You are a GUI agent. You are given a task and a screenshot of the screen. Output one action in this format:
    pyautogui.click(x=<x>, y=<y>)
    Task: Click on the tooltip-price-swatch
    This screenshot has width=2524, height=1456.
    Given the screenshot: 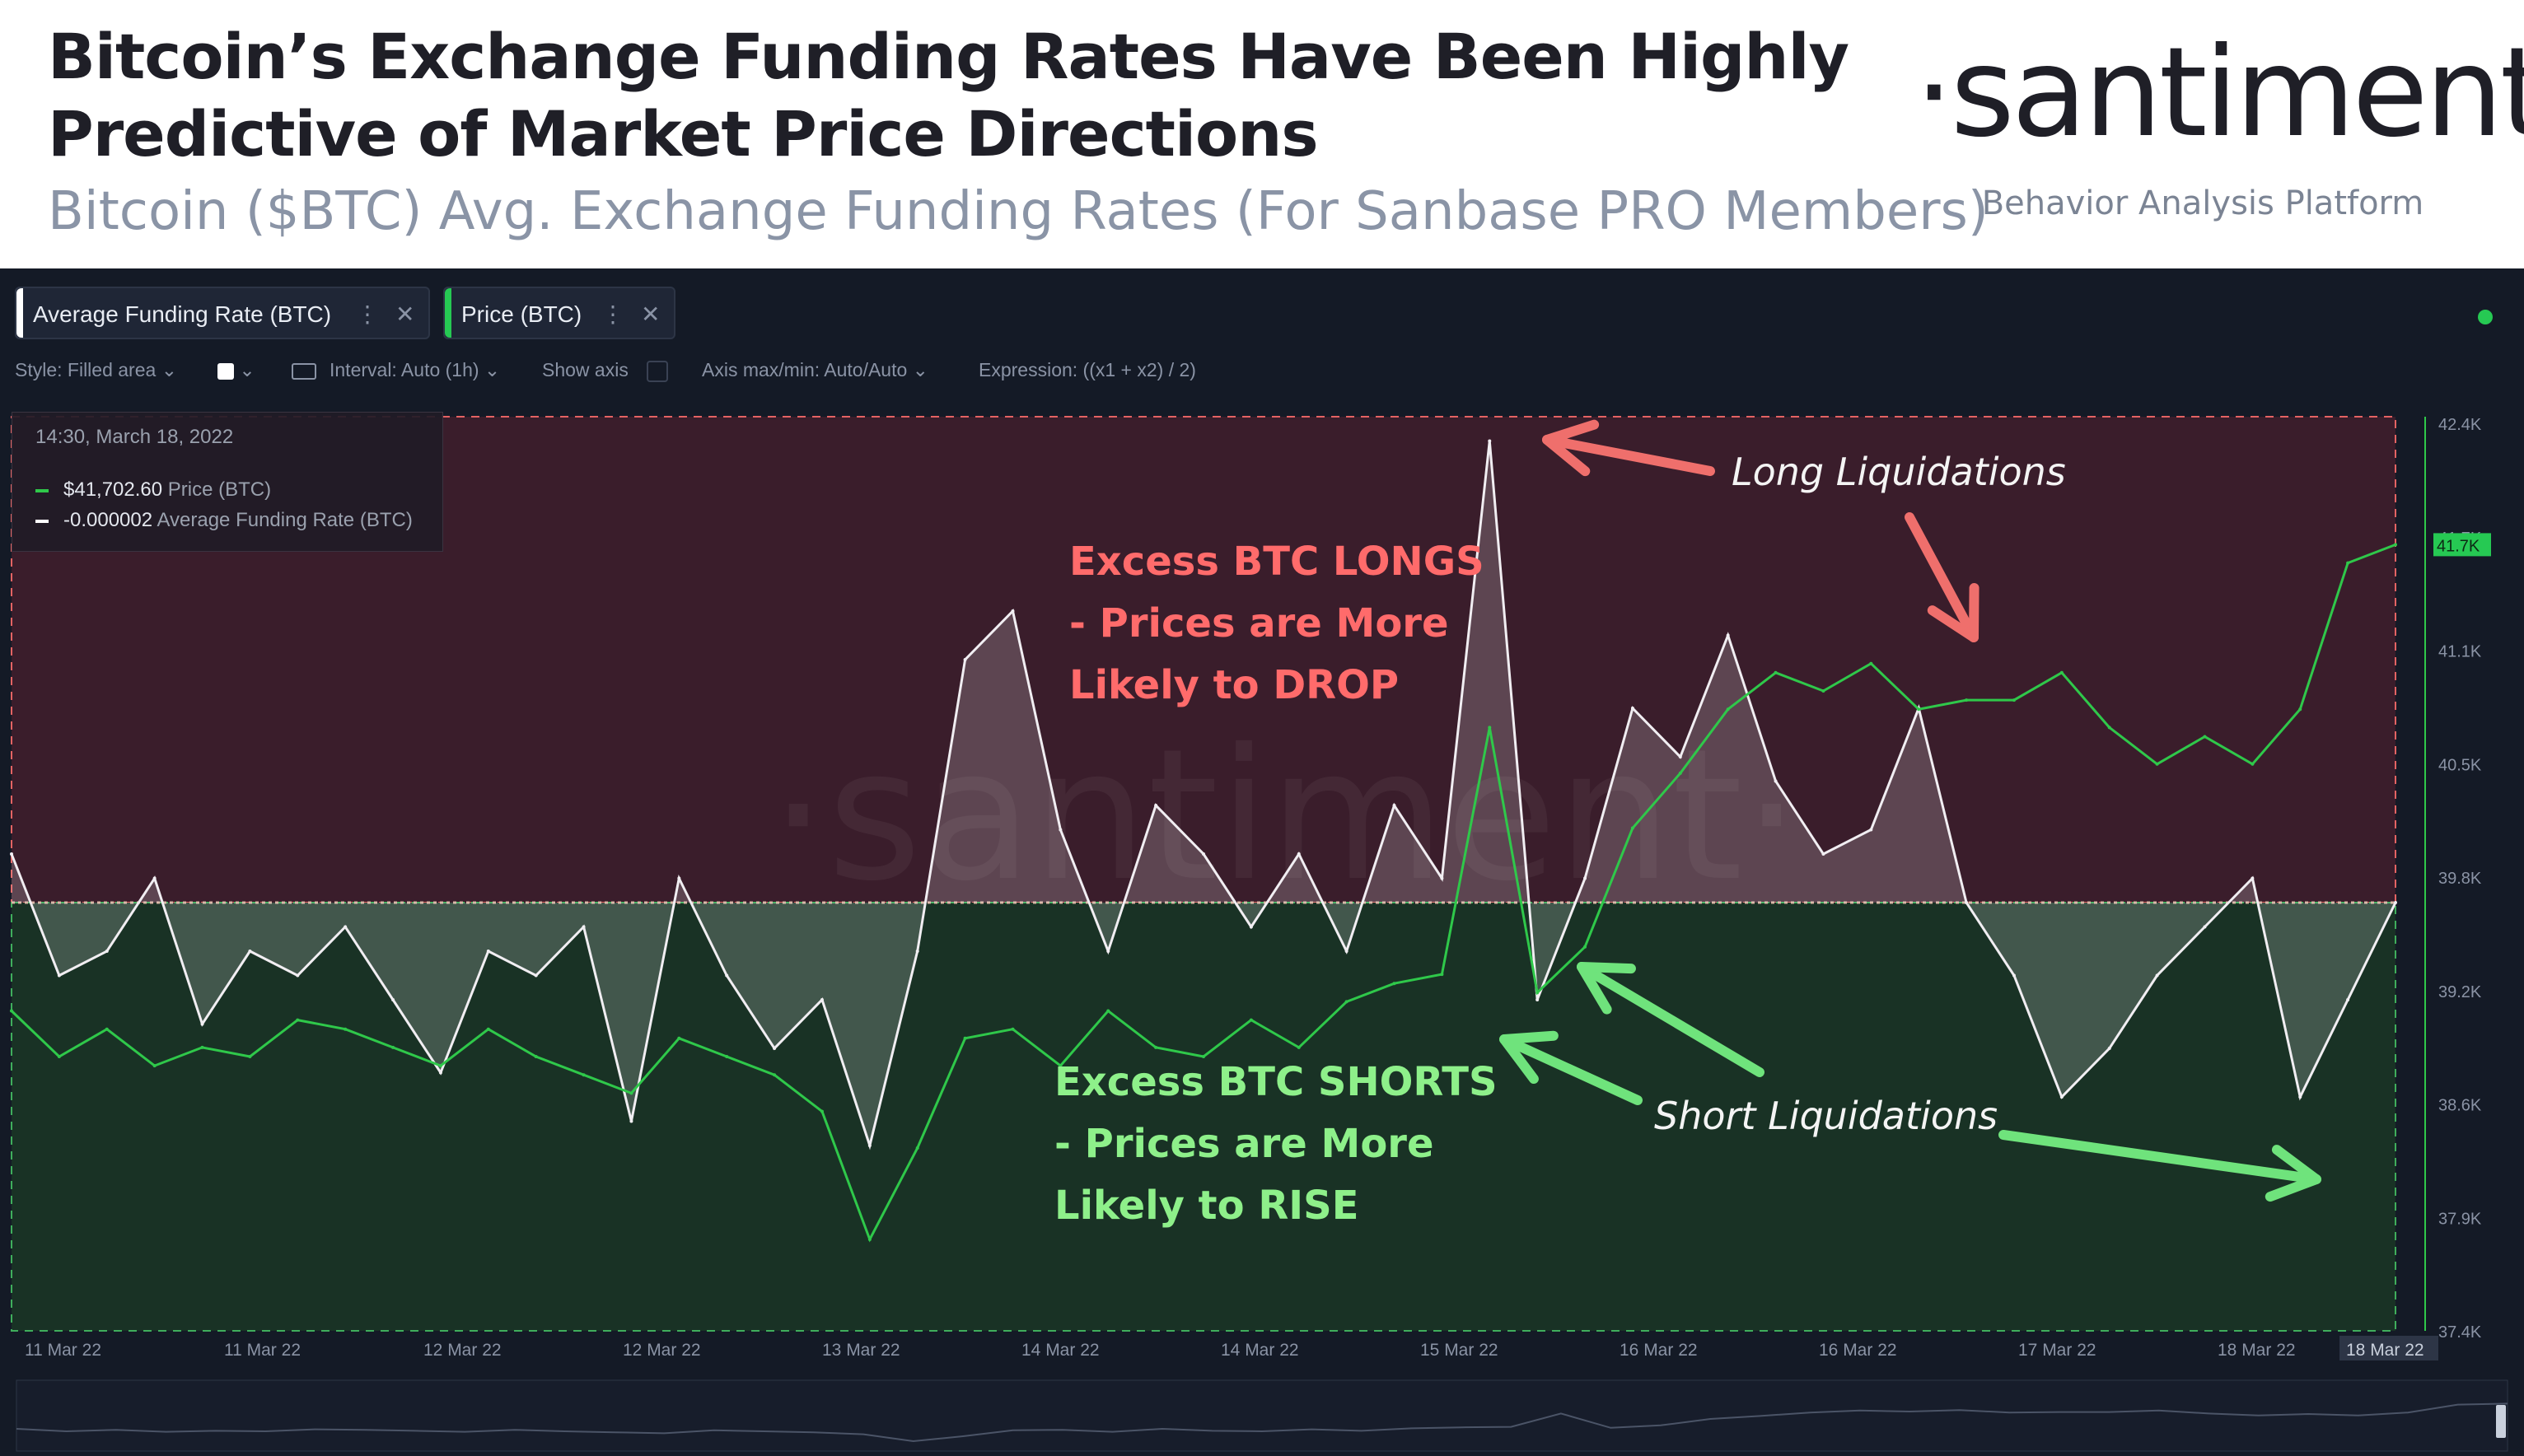 What is the action you would take?
    pyautogui.click(x=42, y=490)
    